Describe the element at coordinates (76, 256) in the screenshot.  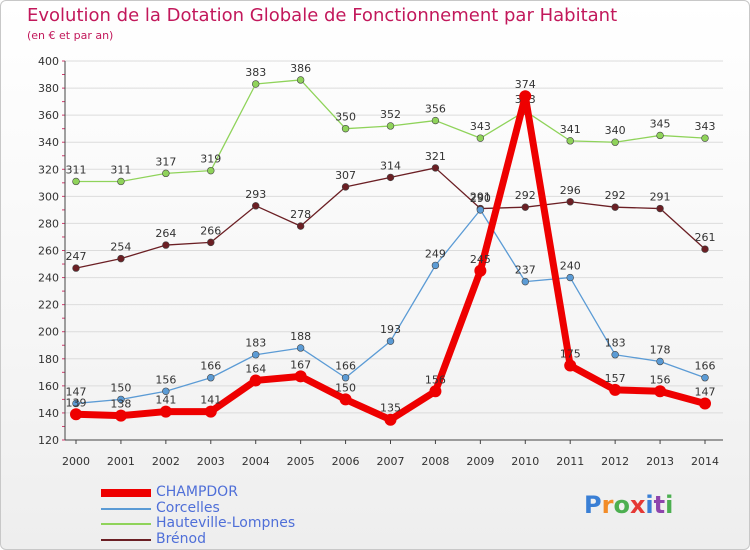
I see `data-label-br-nod: 247` at that location.